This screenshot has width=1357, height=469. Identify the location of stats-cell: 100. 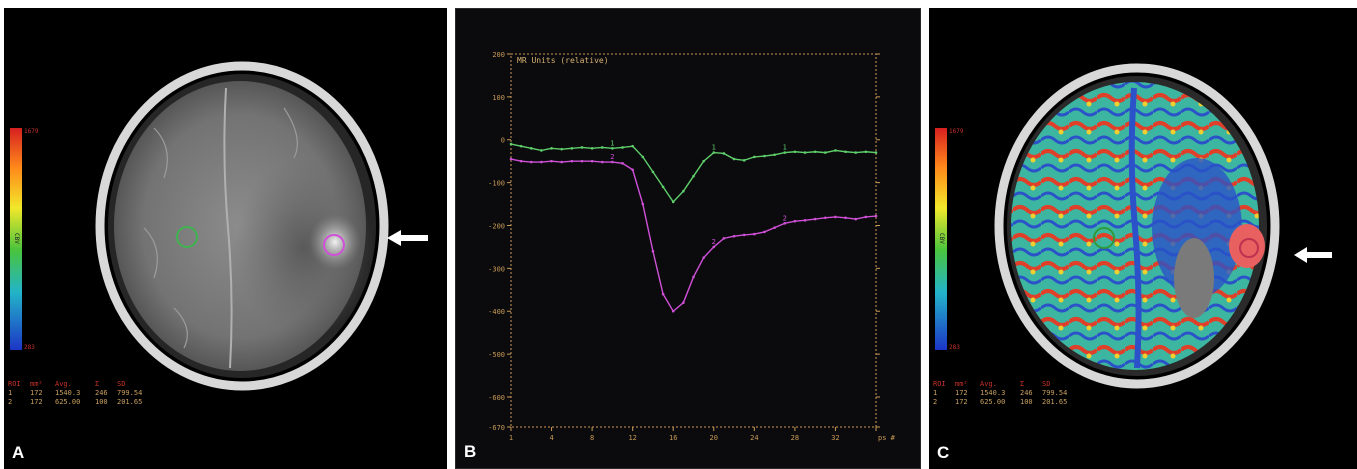
(1026, 402).